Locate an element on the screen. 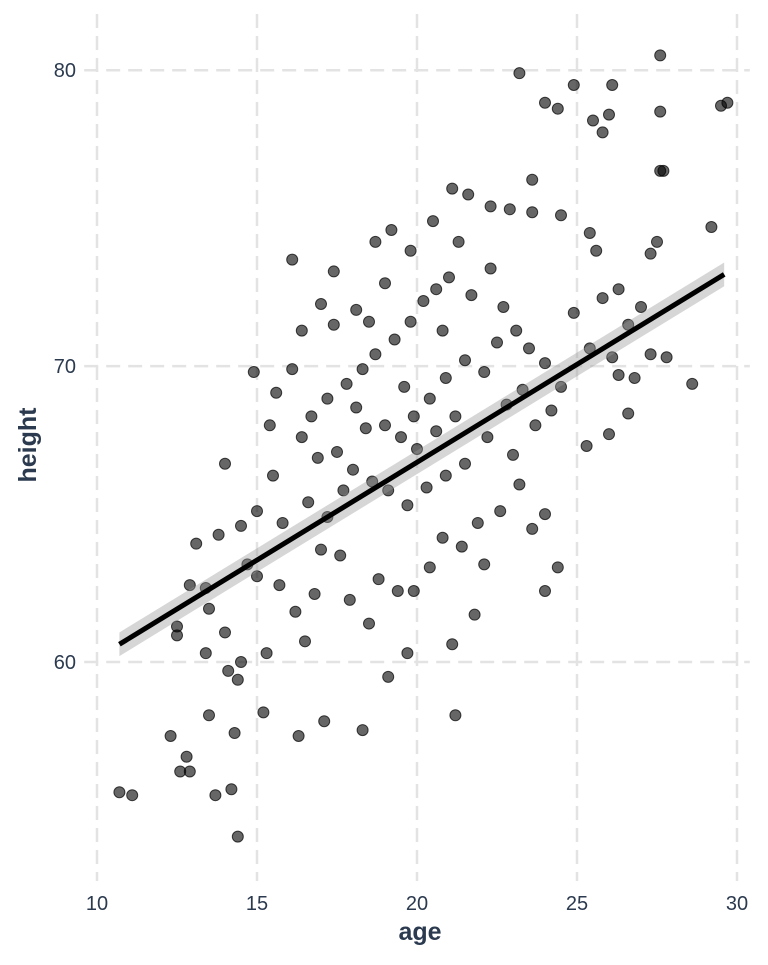 The image size is (768, 965). x-tick-label: 20 is located at coordinates (417, 904).